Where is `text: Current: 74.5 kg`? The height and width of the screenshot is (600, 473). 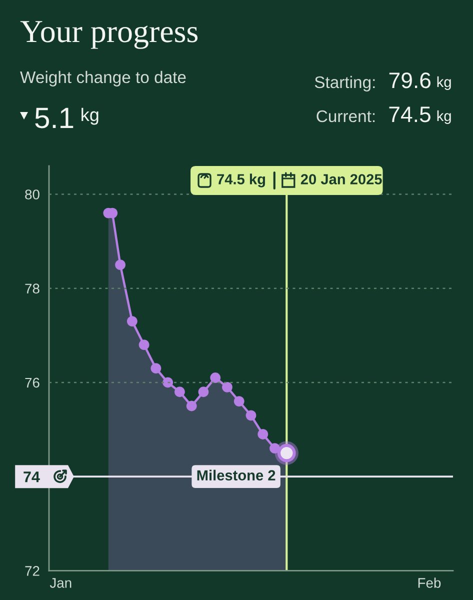 text: Current: 74.5 kg is located at coordinates (383, 115).